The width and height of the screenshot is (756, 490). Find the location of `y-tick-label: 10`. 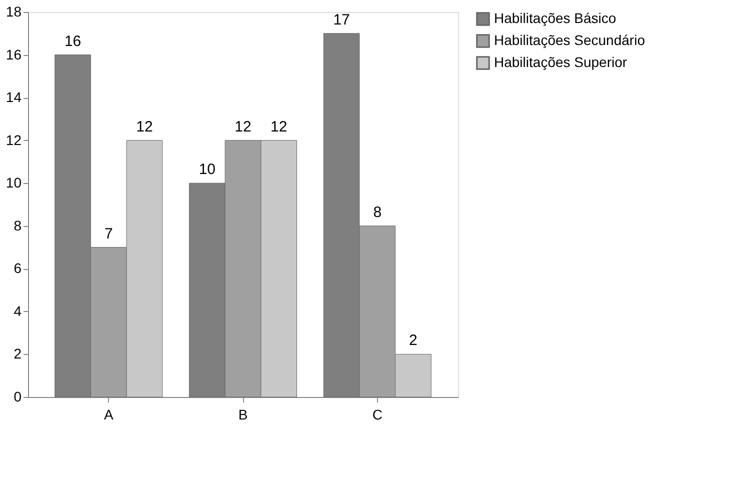

y-tick-label: 10 is located at coordinates (14, 182).